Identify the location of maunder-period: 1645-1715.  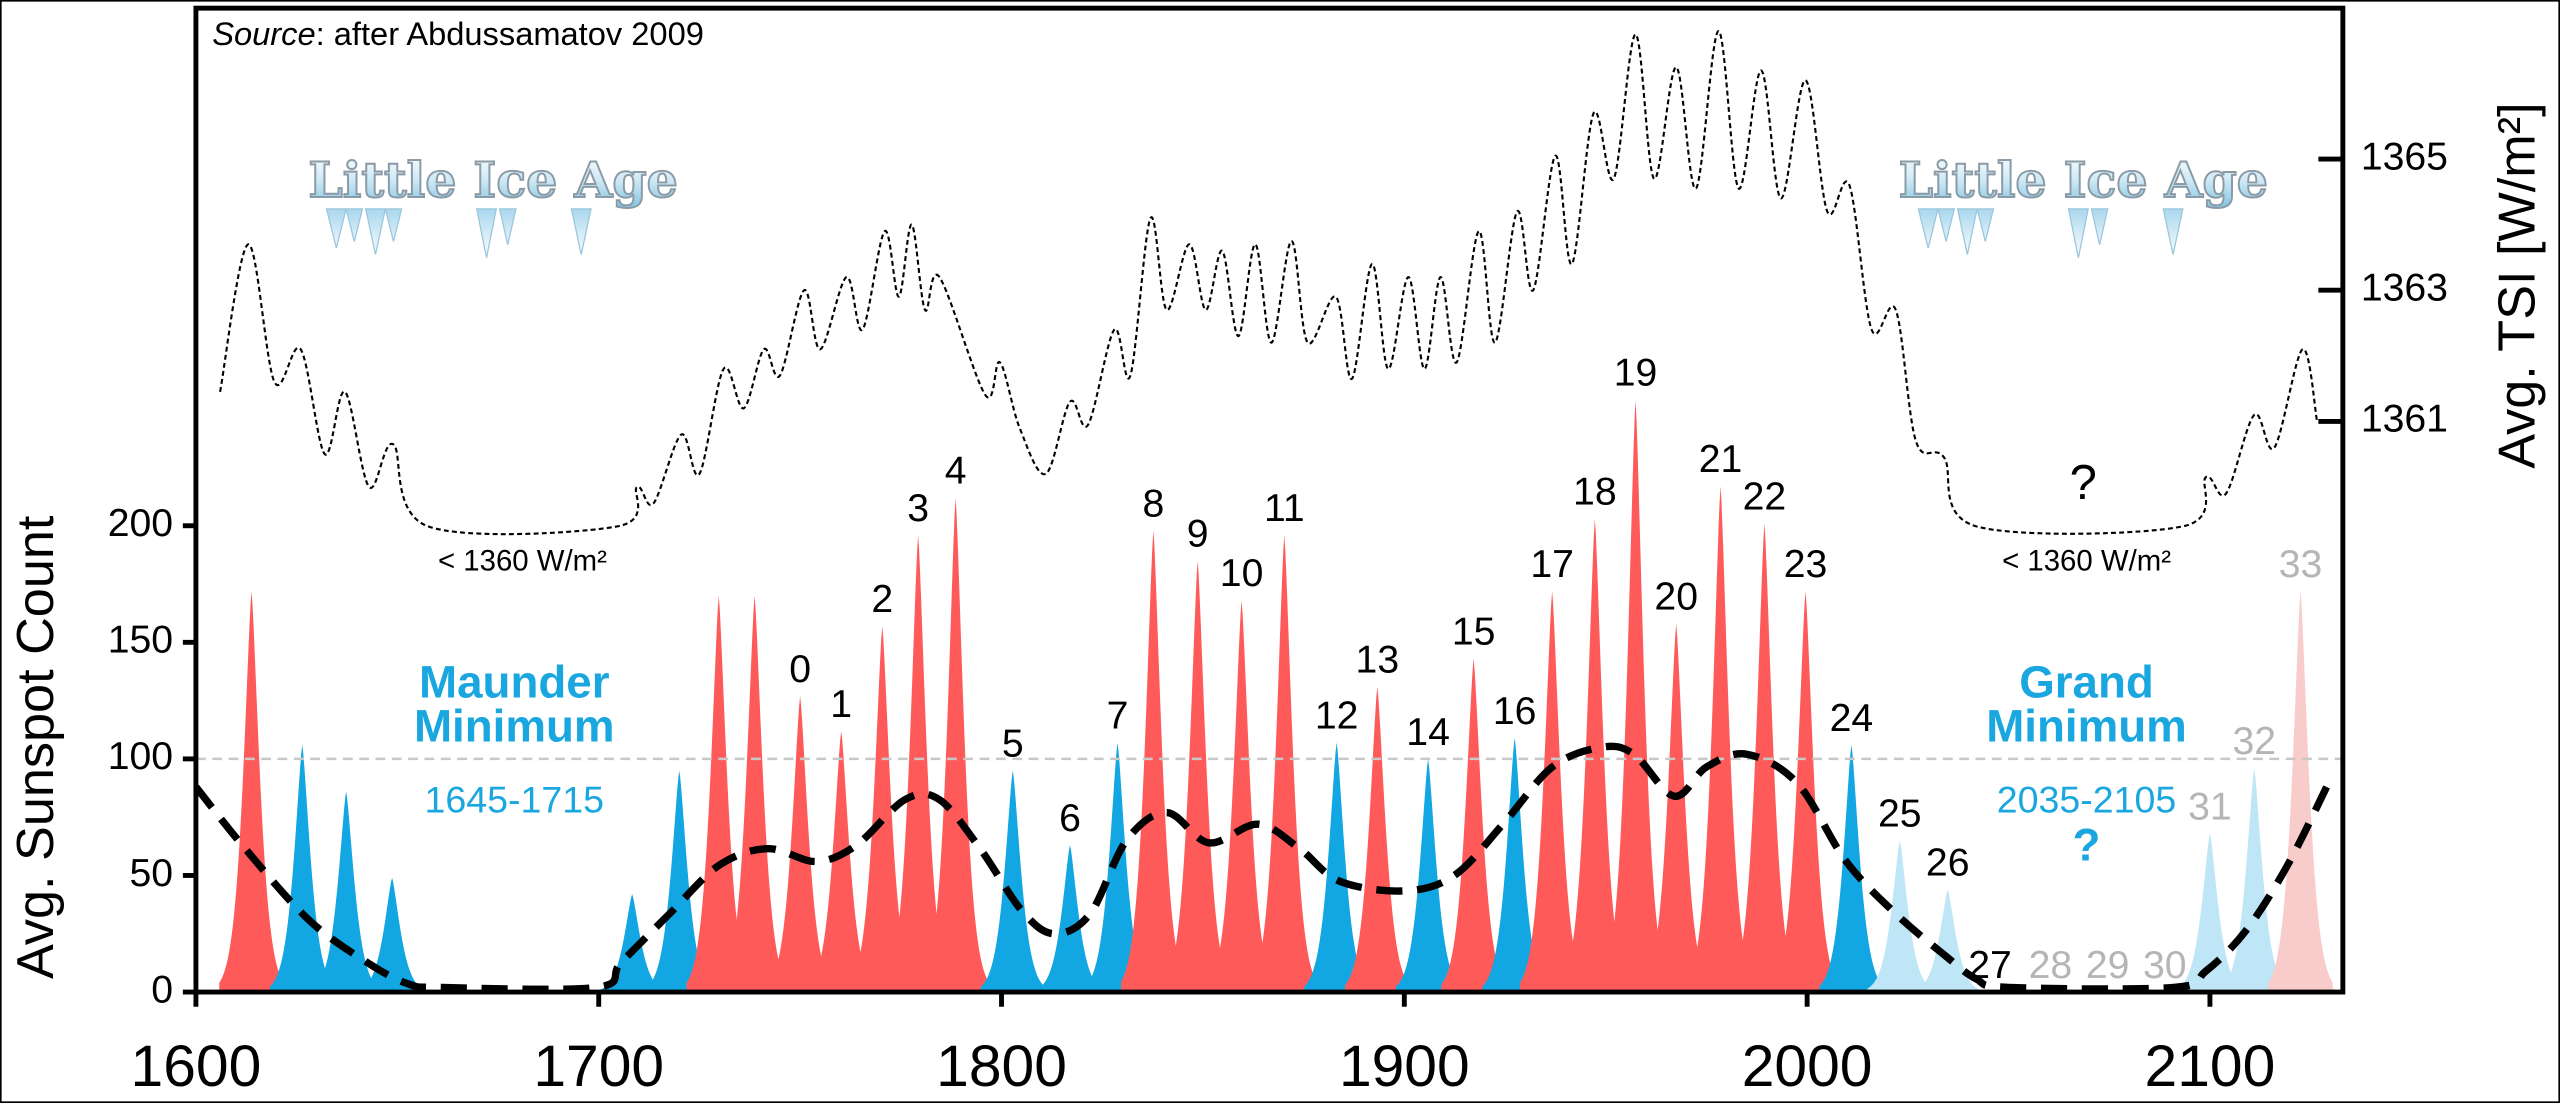
(514, 800).